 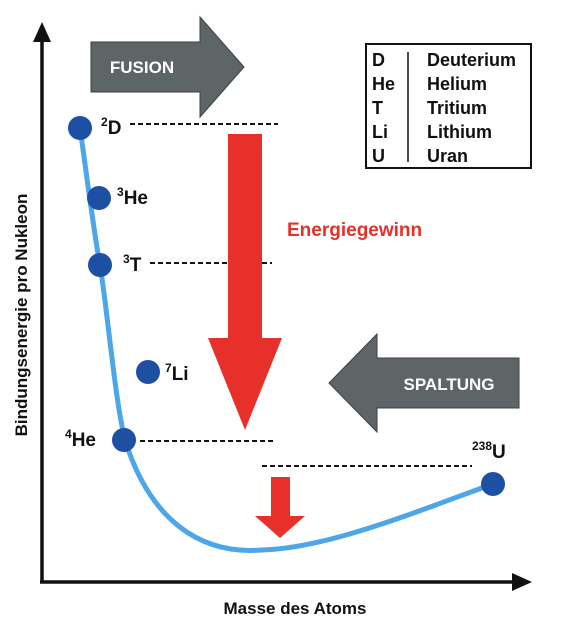 What do you see at coordinates (522, 582) in the screenshot?
I see `x-axis-arrowhead` at bounding box center [522, 582].